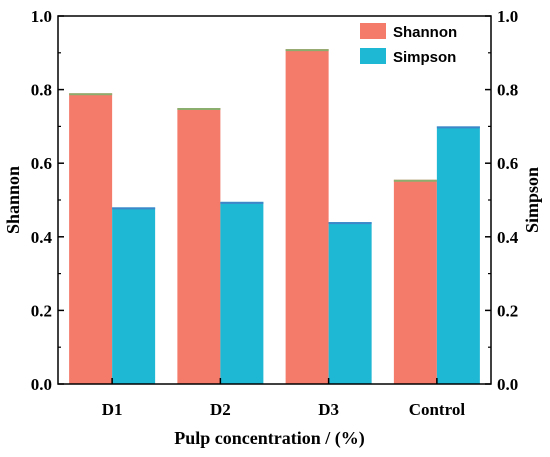 Image resolution: width=550 pixels, height=457 pixels. What do you see at coordinates (242, 292) in the screenshot?
I see `bar-simpson-d2` at bounding box center [242, 292].